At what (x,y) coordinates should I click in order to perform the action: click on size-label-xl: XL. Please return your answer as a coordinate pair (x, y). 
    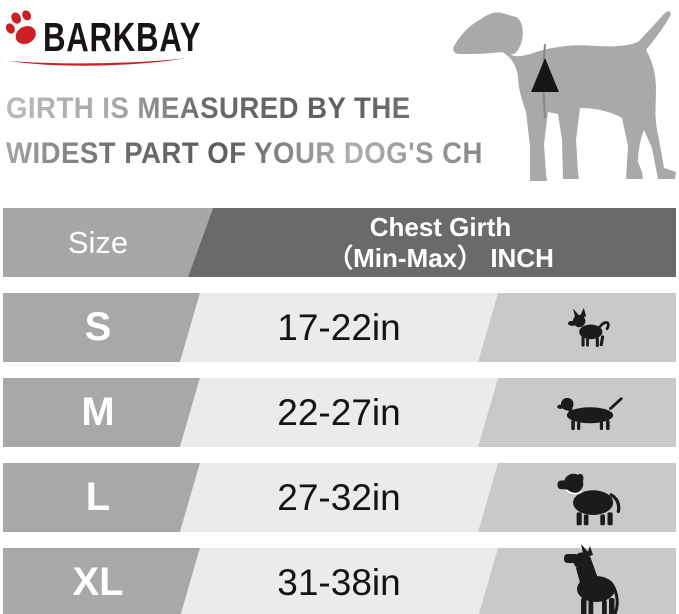
    Looking at the image, I should click on (98, 582).